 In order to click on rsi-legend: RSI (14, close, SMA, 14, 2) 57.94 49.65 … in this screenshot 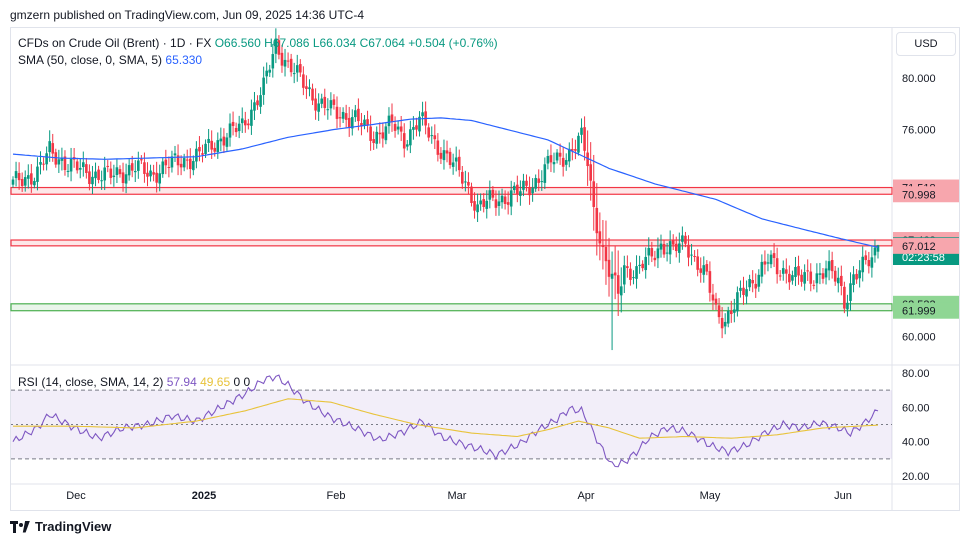, I will do `click(134, 382)`.